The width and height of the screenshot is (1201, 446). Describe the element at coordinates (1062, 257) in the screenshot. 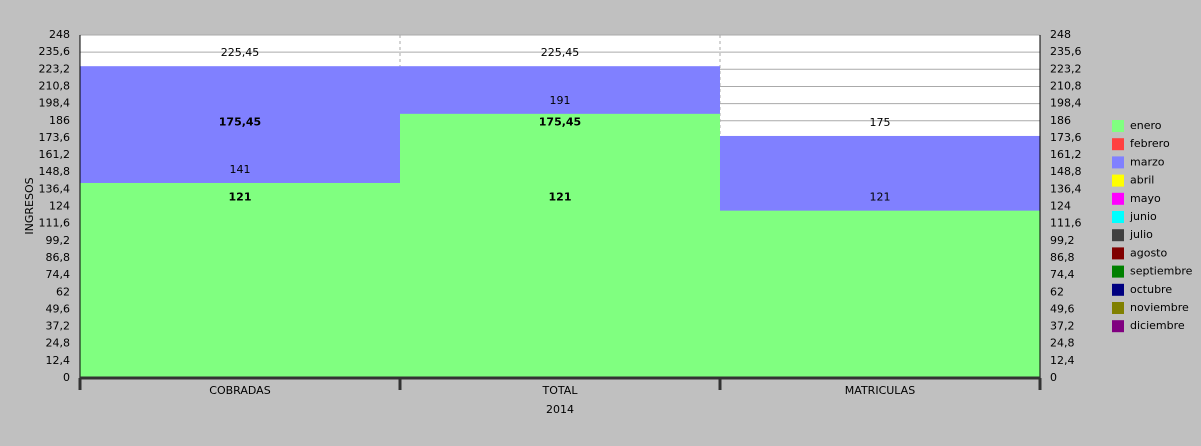

I see `y2-tick-label: 86,8` at that location.